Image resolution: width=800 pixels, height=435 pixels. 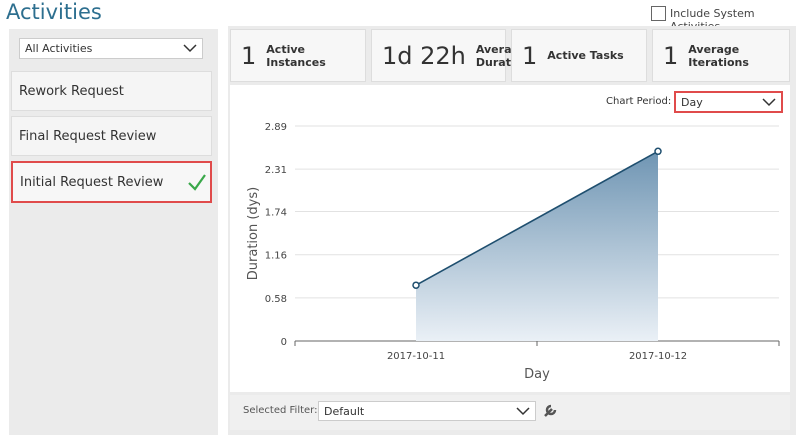 What do you see at coordinates (111, 136) in the screenshot?
I see `activity-item: Final Request Review` at bounding box center [111, 136].